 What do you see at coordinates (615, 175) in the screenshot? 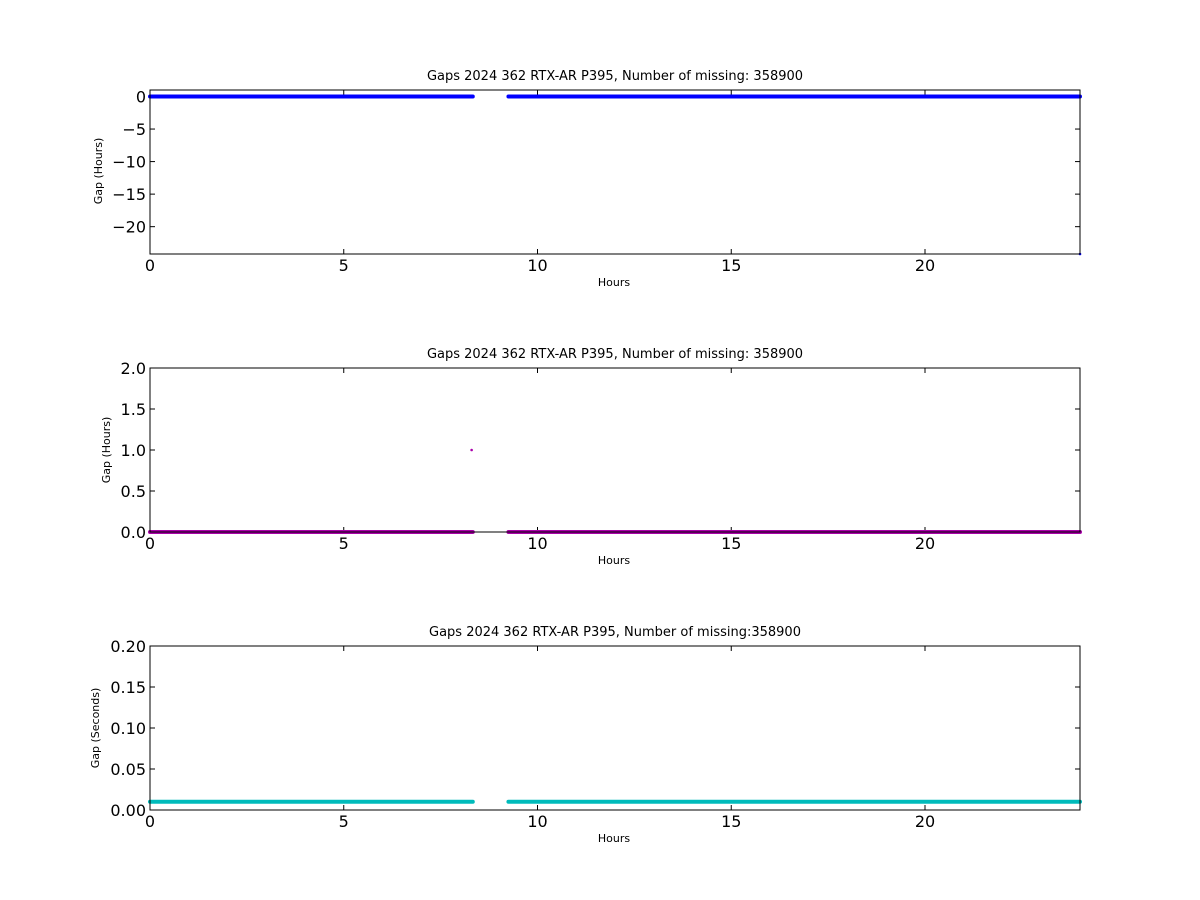
I see `plot-area` at bounding box center [615, 175].